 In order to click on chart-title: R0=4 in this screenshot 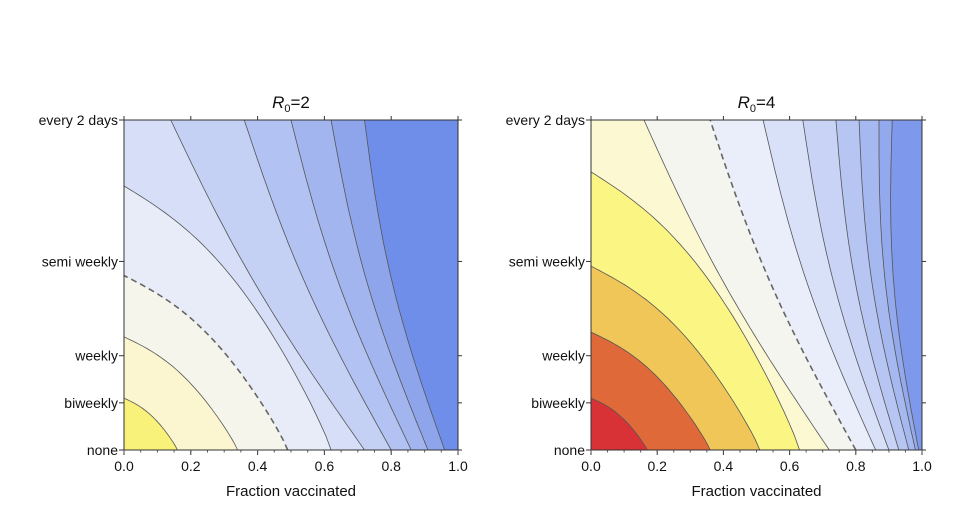, I will do `click(757, 104)`.